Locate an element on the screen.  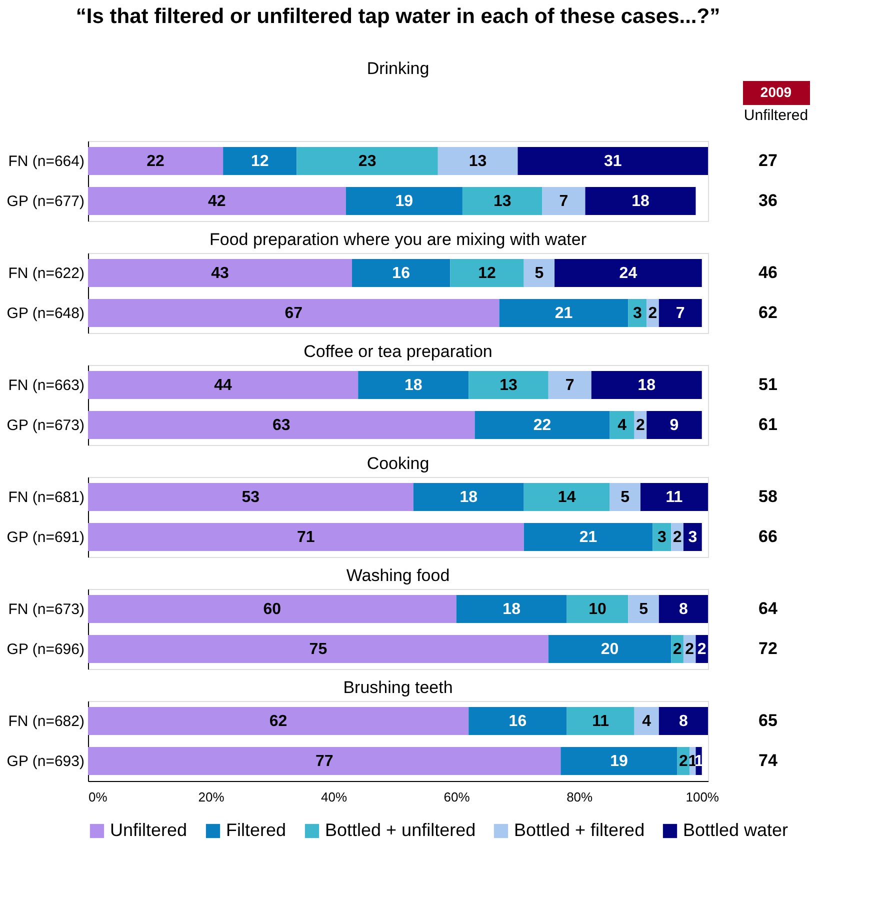
chart-subtitle: Brushing teeth is located at coordinates (398, 687).